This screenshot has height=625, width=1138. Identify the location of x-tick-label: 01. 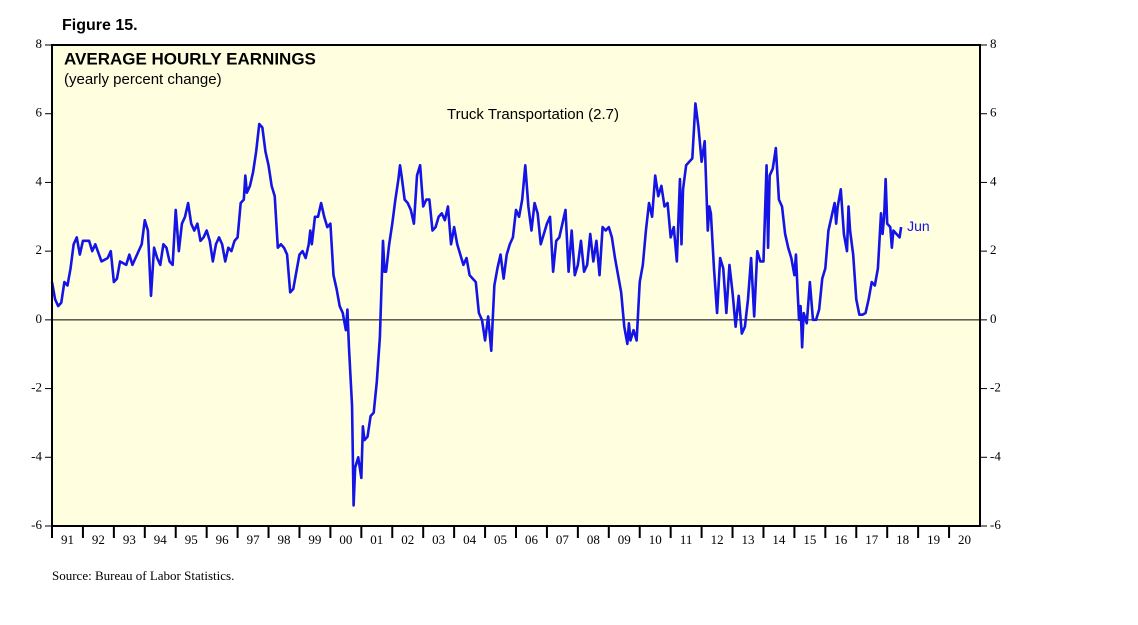
(376, 539).